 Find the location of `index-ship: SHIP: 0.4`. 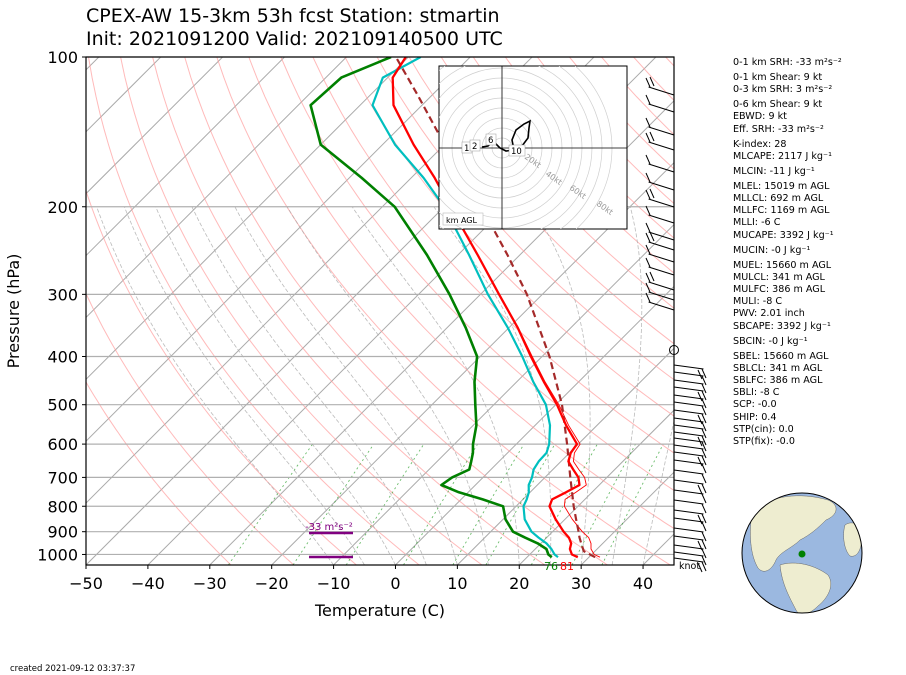

index-ship: SHIP: 0.4 is located at coordinates (755, 417).